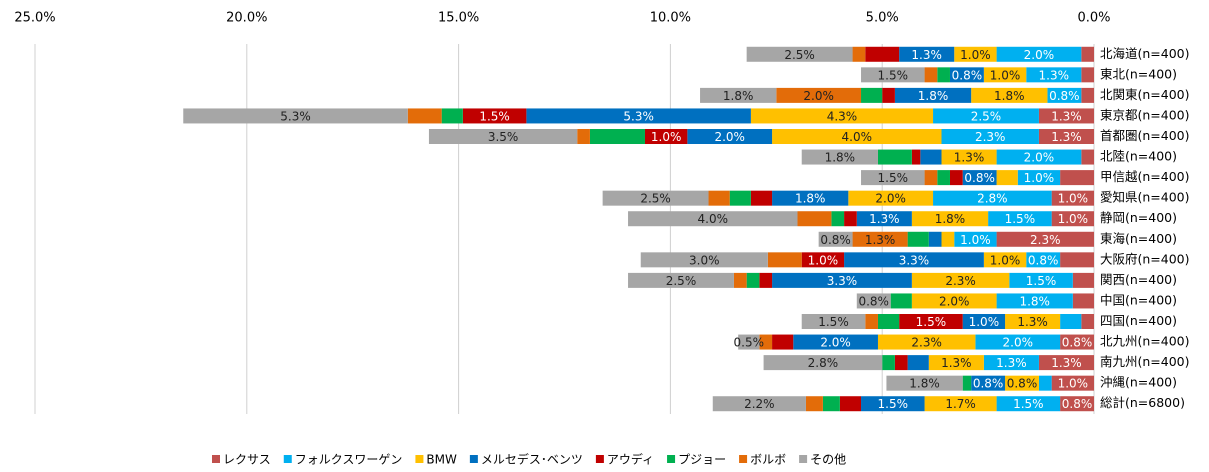 The height and width of the screenshot is (472, 1209). Describe the element at coordinates (828, 460) in the screenshot. I see `legend-label: その他` at that location.